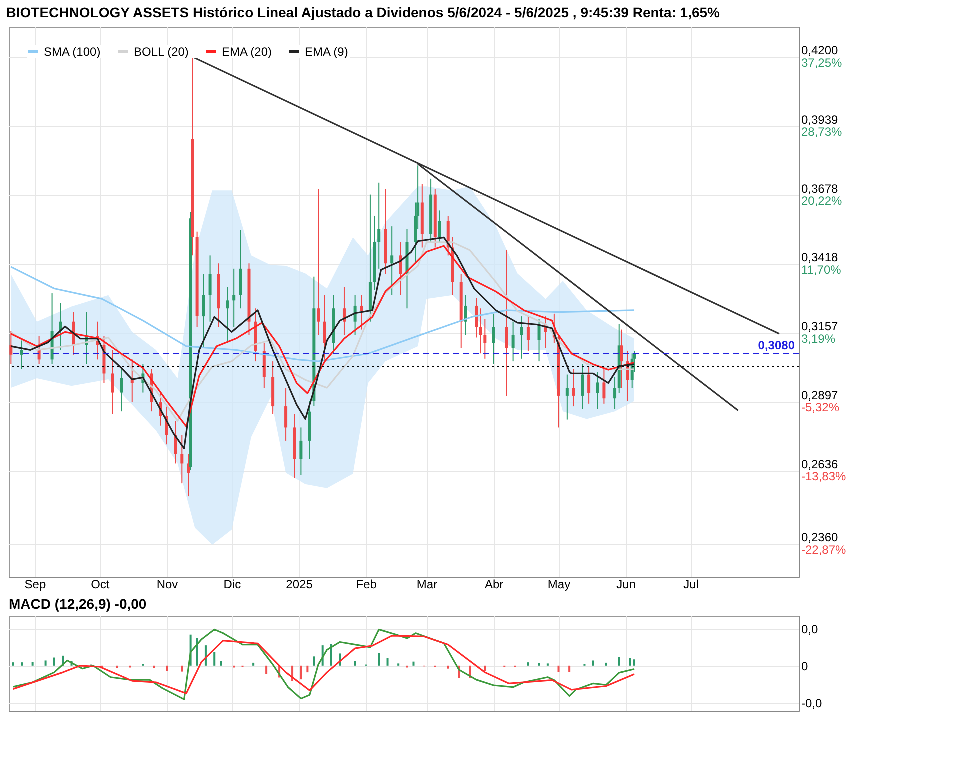  Describe the element at coordinates (494, 585) in the screenshot. I see `x-tick-label: Abr` at that location.